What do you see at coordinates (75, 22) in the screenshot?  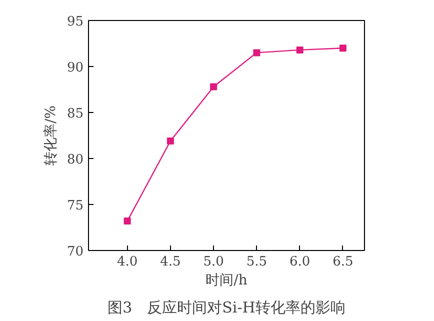 I see `y-tick-label: 95` at bounding box center [75, 22].